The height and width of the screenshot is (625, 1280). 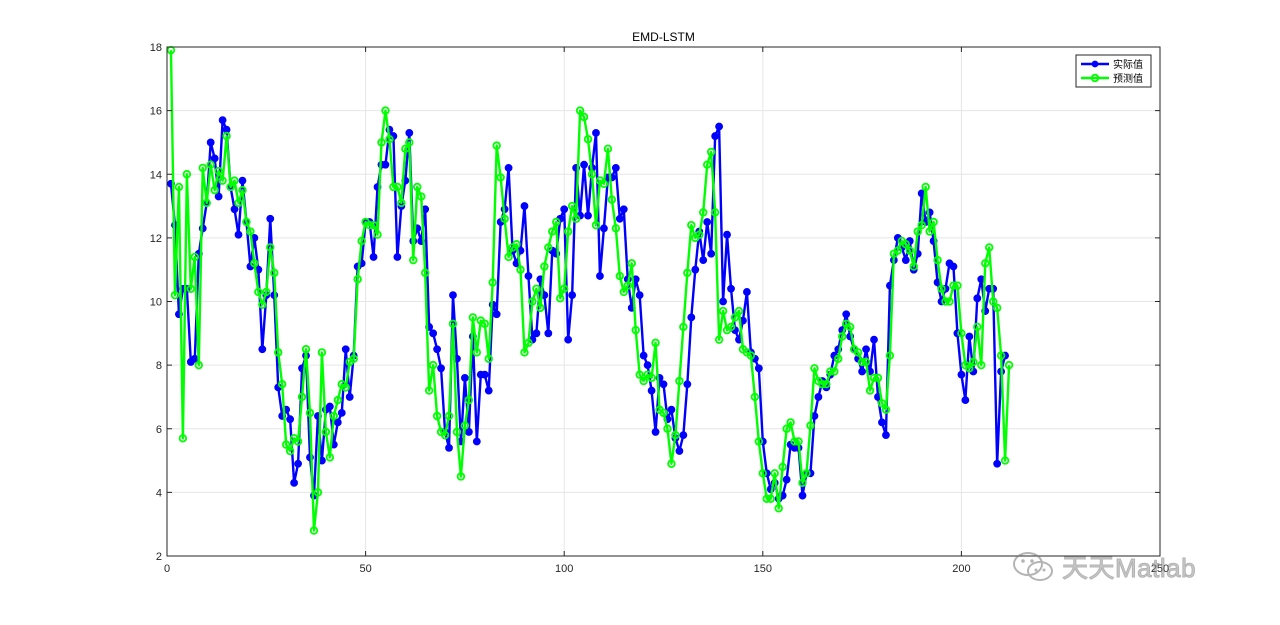 What do you see at coordinates (961, 569) in the screenshot?
I see `x-tick-label: 200` at bounding box center [961, 569].